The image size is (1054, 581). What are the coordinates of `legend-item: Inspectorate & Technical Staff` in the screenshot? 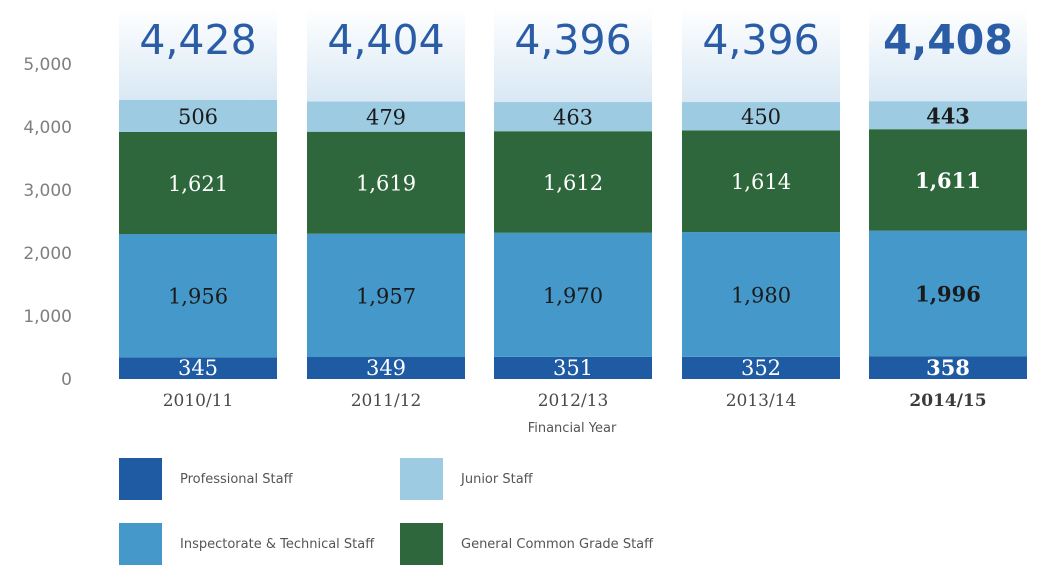 It's located at (247, 544).